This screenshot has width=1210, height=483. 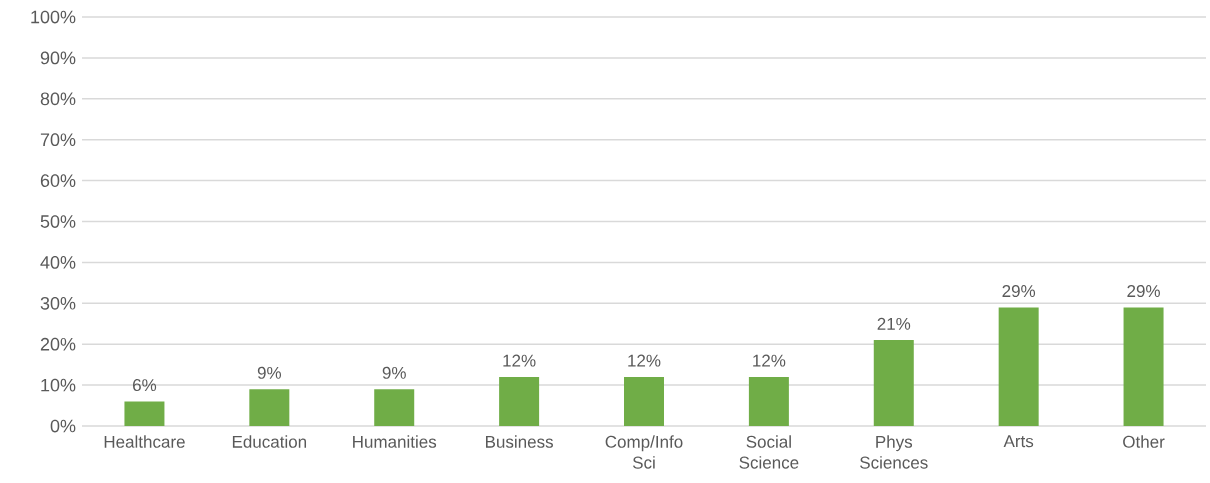 I want to click on x-tick-label: Humanities, so click(x=395, y=441).